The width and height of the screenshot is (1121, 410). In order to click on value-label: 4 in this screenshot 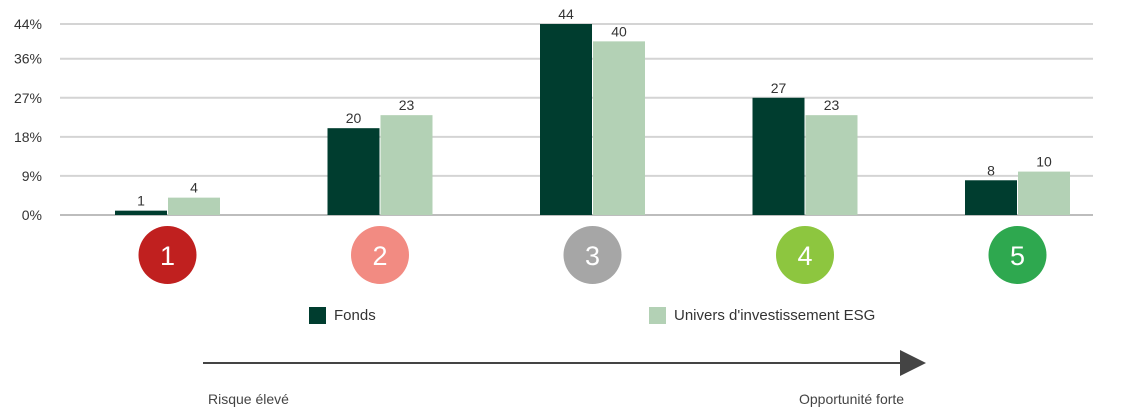, I will do `click(194, 188)`.